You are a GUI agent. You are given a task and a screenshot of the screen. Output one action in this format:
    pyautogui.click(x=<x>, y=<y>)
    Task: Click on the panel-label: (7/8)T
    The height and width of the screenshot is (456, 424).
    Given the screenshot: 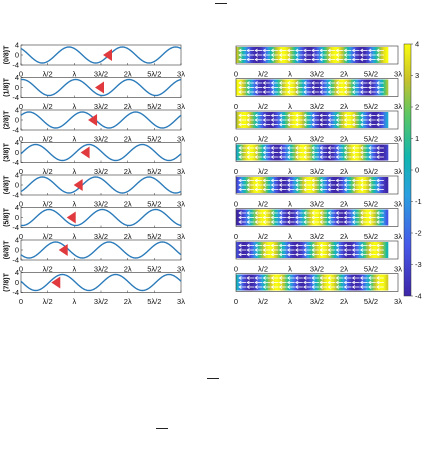 What is the action you would take?
    pyautogui.click(x=7, y=281)
    